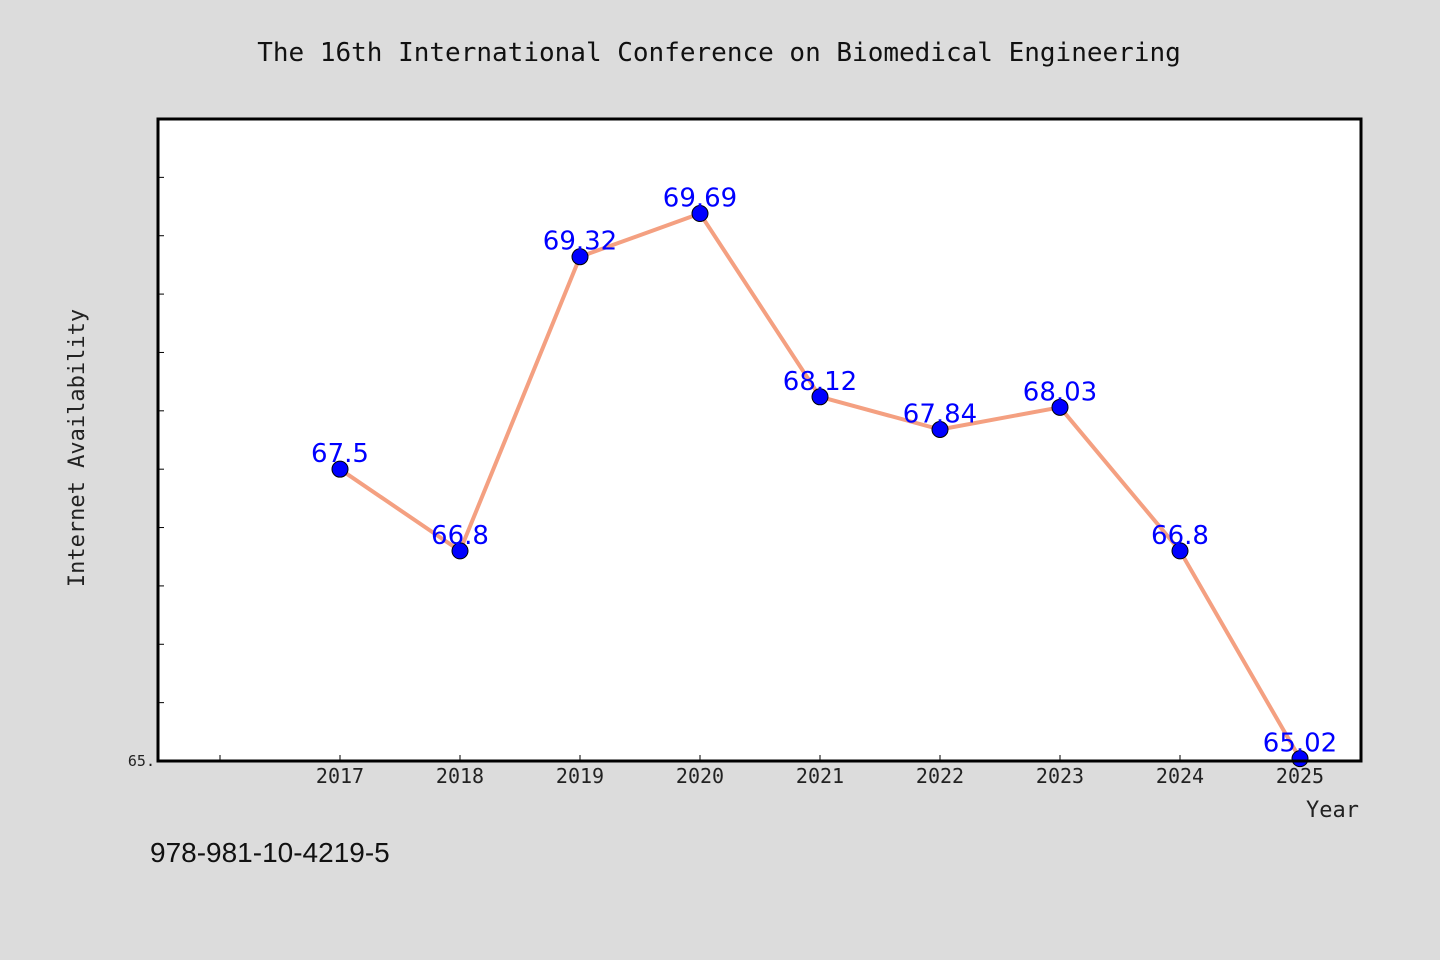  What do you see at coordinates (340, 454) in the screenshot?
I see `data-label: 67.5` at bounding box center [340, 454].